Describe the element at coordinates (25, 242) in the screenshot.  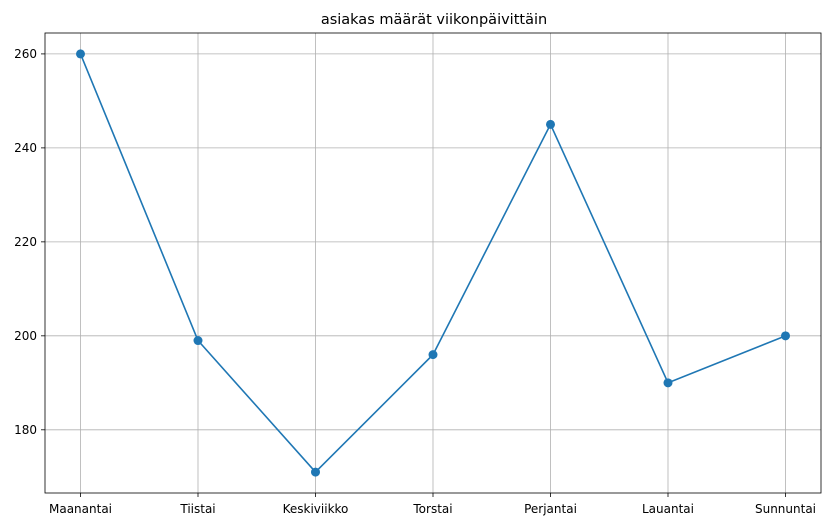
I see `y-tick-label: 220` at that location.